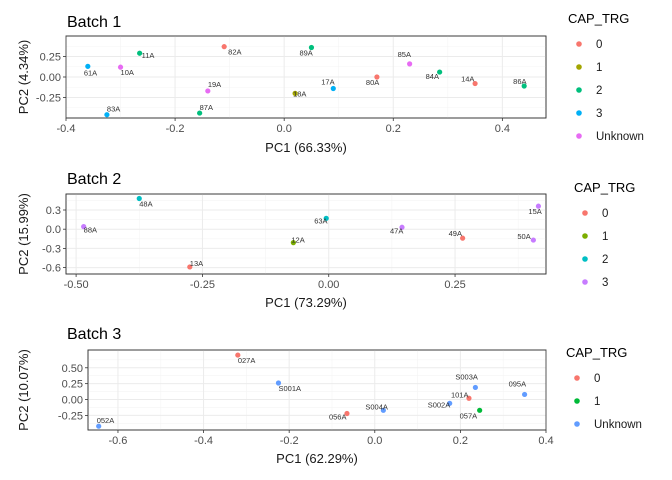  I want to click on panel-background, so click(317, 390).